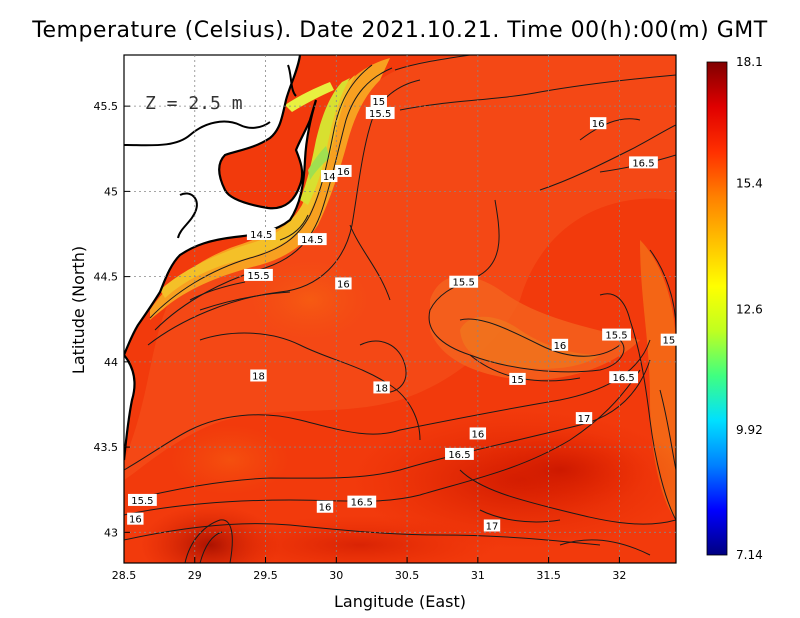 Image resolution: width=800 pixels, height=618 pixels. Describe the element at coordinates (548, 575) in the screenshot. I see `x-tick-label: 31.5` at that location.